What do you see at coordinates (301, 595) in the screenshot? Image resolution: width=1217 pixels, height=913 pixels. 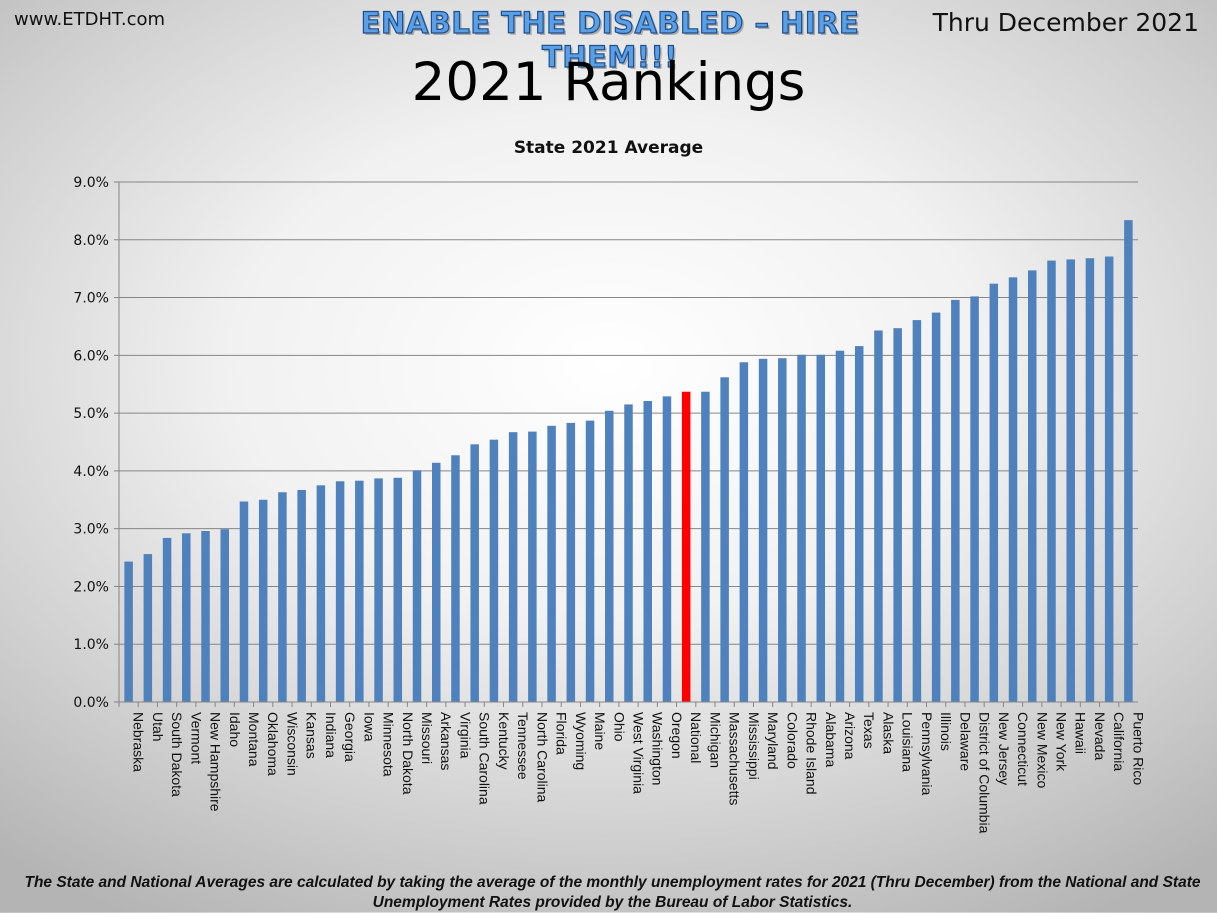 I see `bar-kansas` at bounding box center [301, 595].